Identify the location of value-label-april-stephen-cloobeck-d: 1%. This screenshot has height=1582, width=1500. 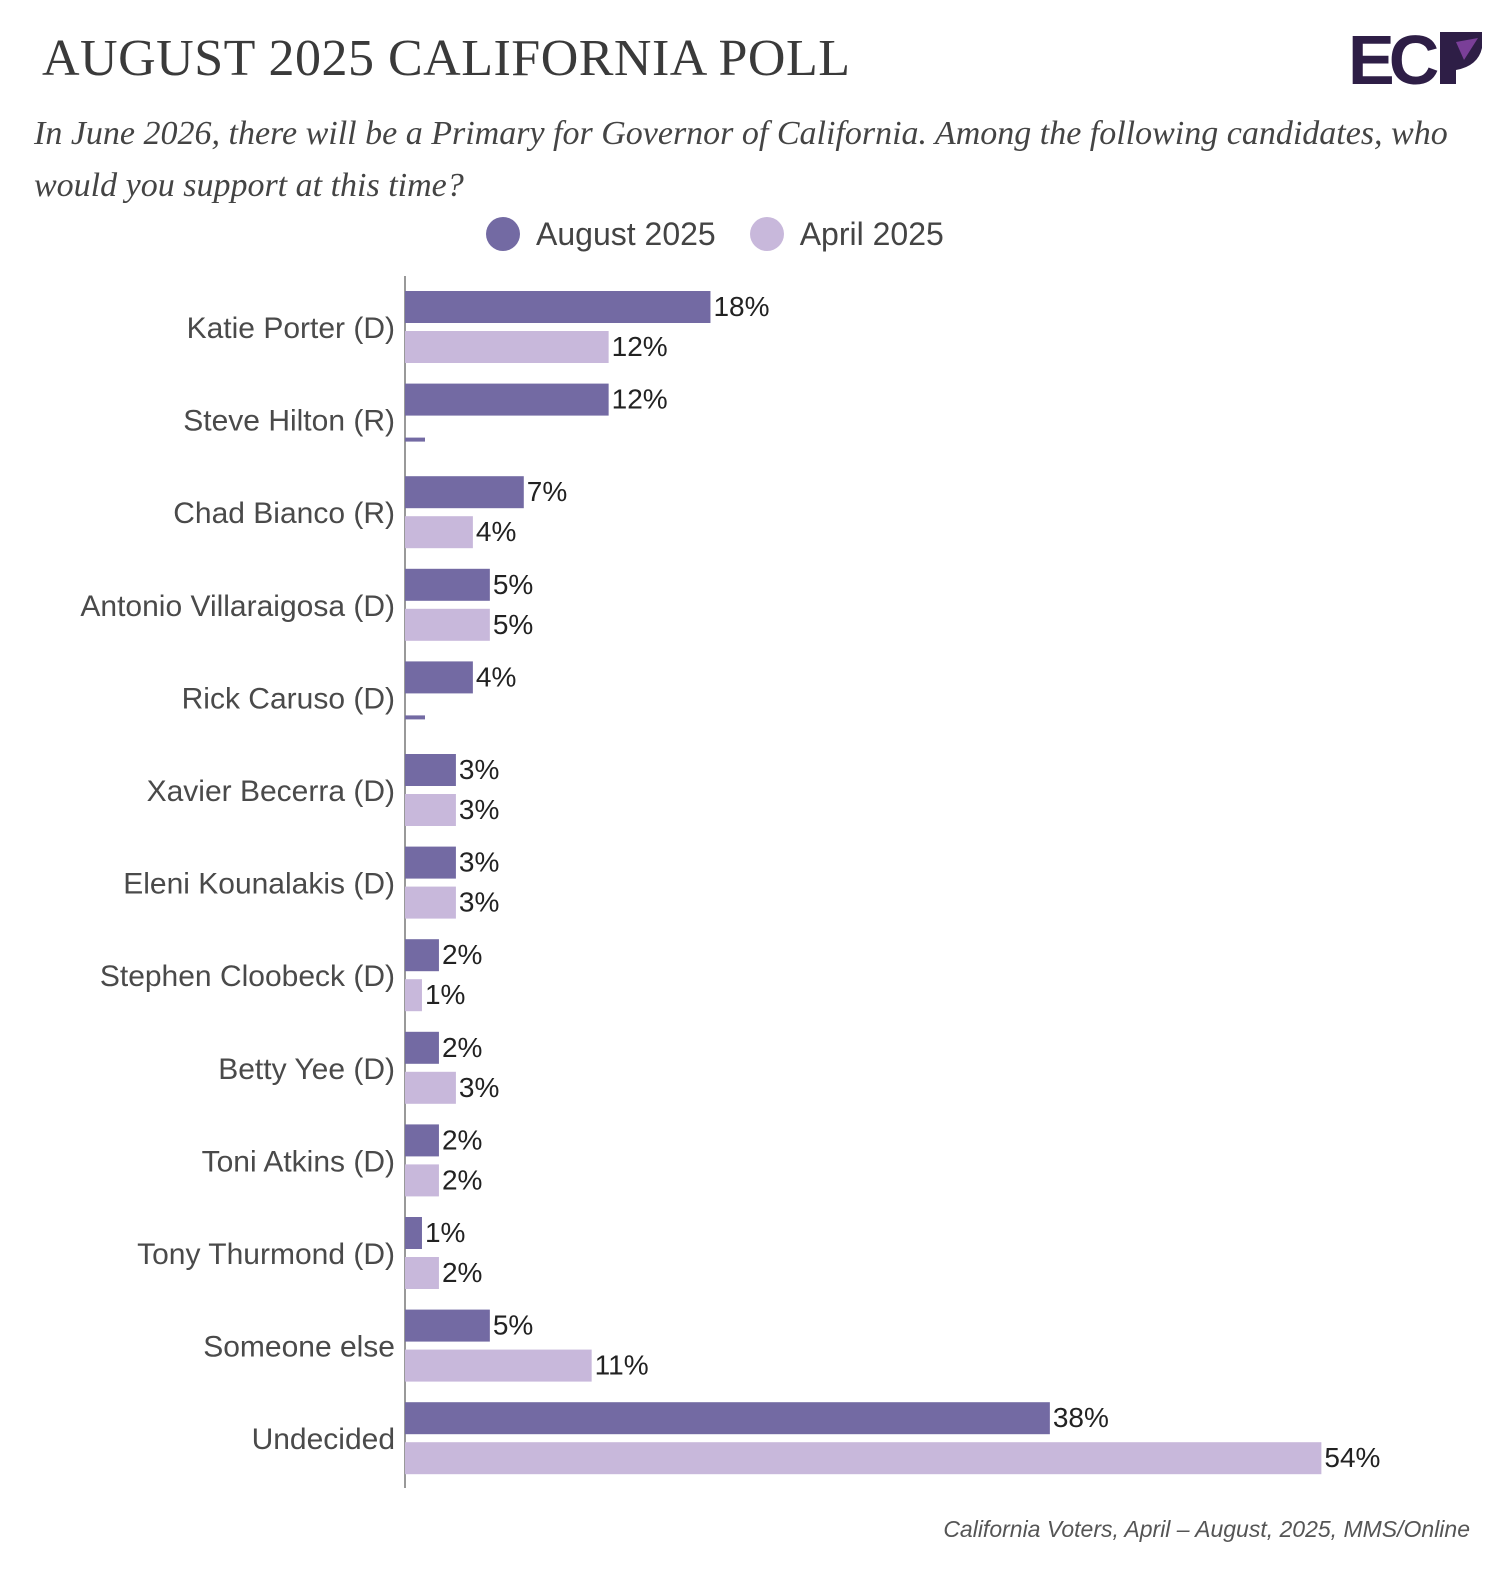
(445, 994).